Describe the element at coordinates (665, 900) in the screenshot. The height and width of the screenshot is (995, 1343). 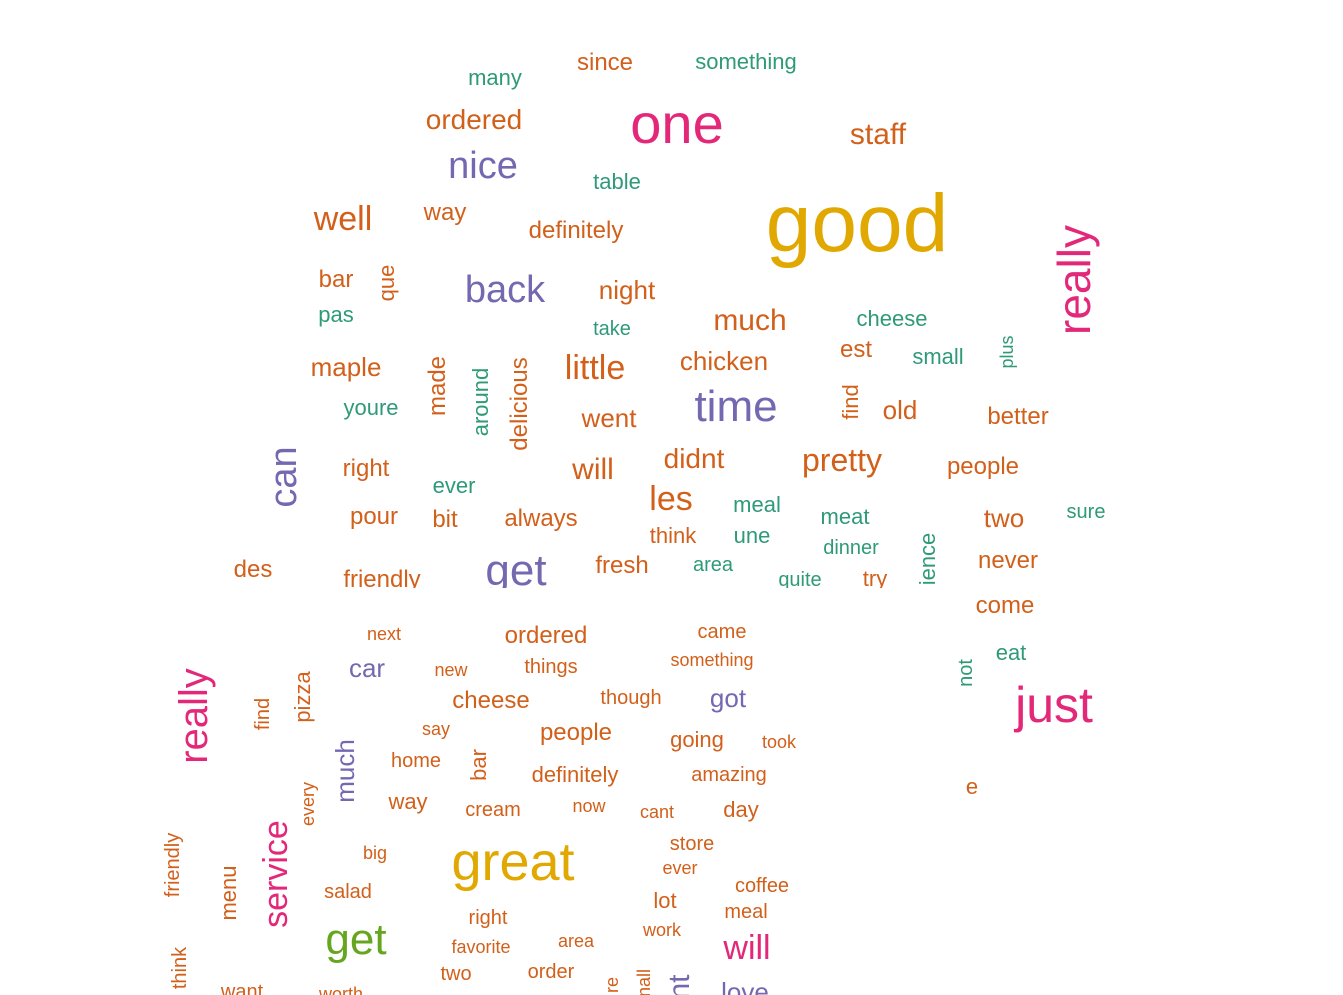
I see `word-lot: lot` at that location.